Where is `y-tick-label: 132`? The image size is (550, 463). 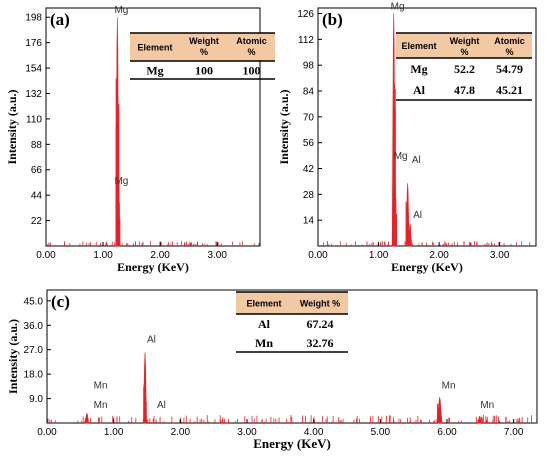
y-tick-label: 132 is located at coordinates (33, 94).